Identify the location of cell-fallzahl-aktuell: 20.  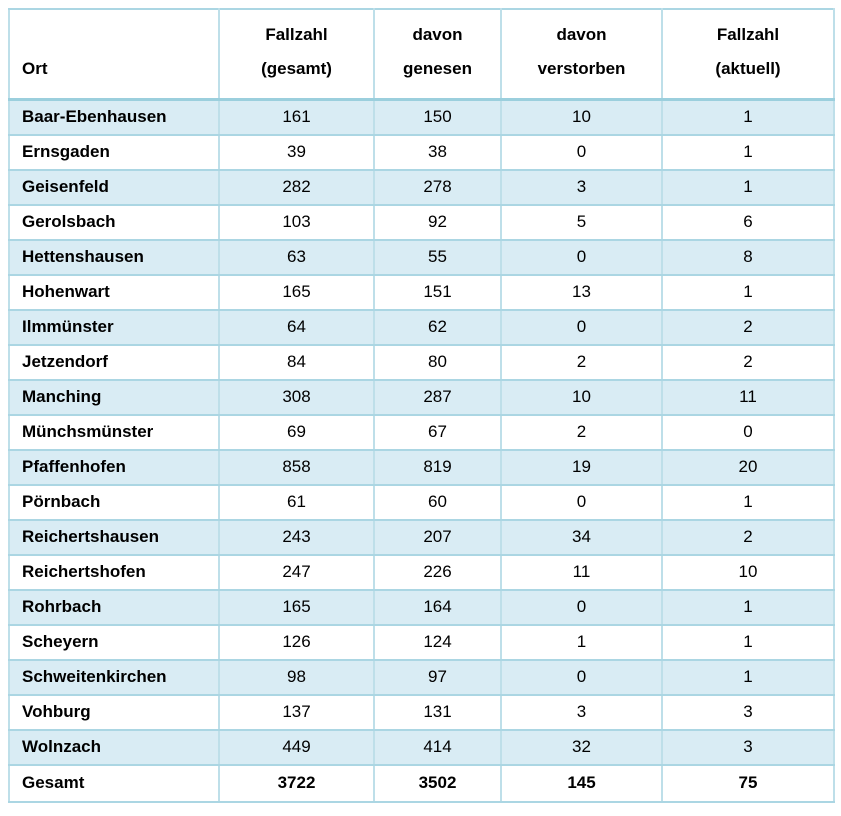
(748, 467).